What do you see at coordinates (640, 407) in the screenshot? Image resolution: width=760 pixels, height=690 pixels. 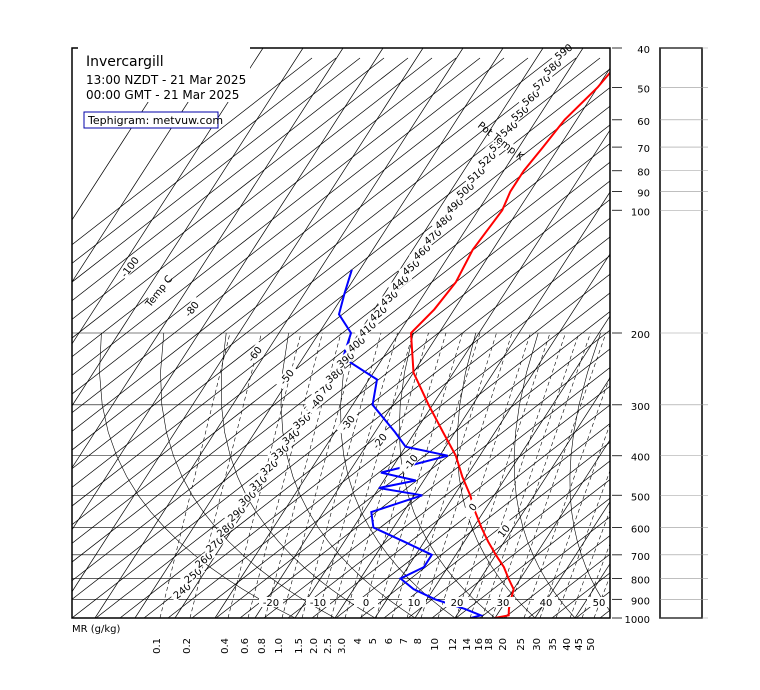 I see `pressure-label-300: 300` at bounding box center [640, 407].